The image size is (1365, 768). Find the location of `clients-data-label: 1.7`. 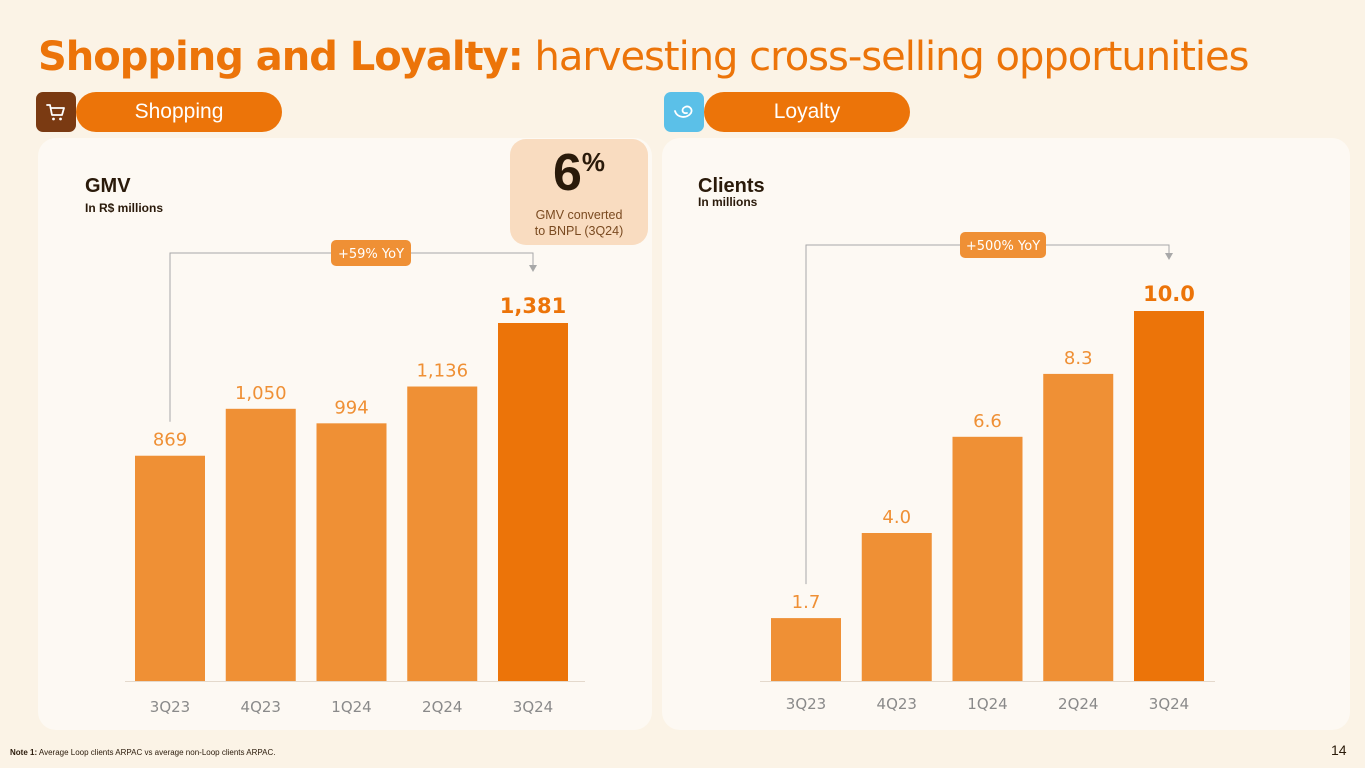

clients-data-label: 1.7 is located at coordinates (806, 602).